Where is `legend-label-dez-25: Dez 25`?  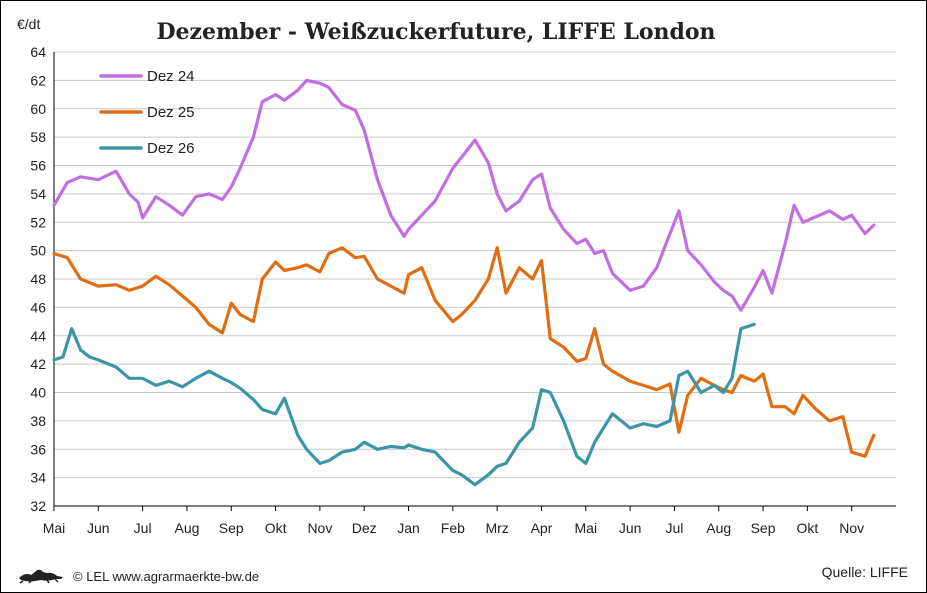 legend-label-dez-25: Dez 25 is located at coordinates (171, 112).